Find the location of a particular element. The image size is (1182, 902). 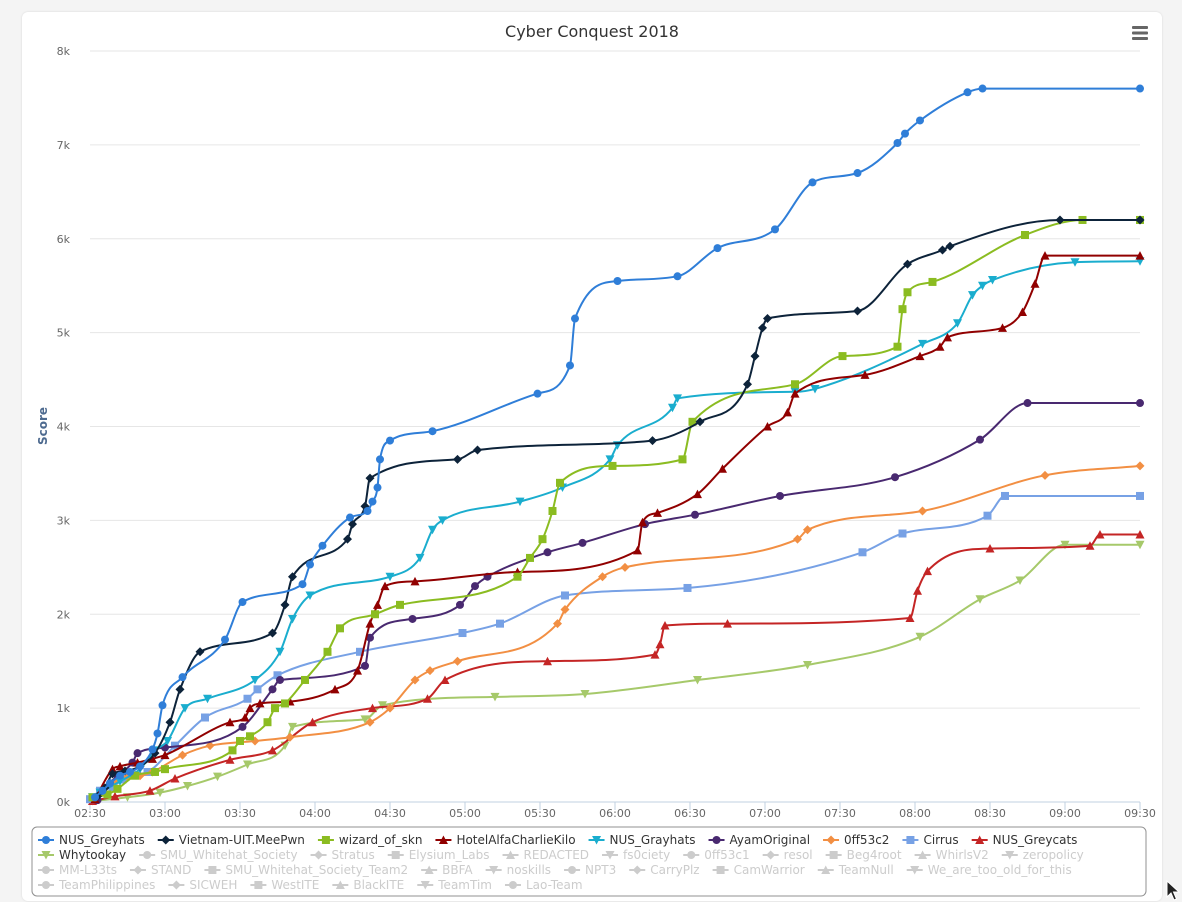

legend-item-bbfa: BBFA is located at coordinates (447, 870).